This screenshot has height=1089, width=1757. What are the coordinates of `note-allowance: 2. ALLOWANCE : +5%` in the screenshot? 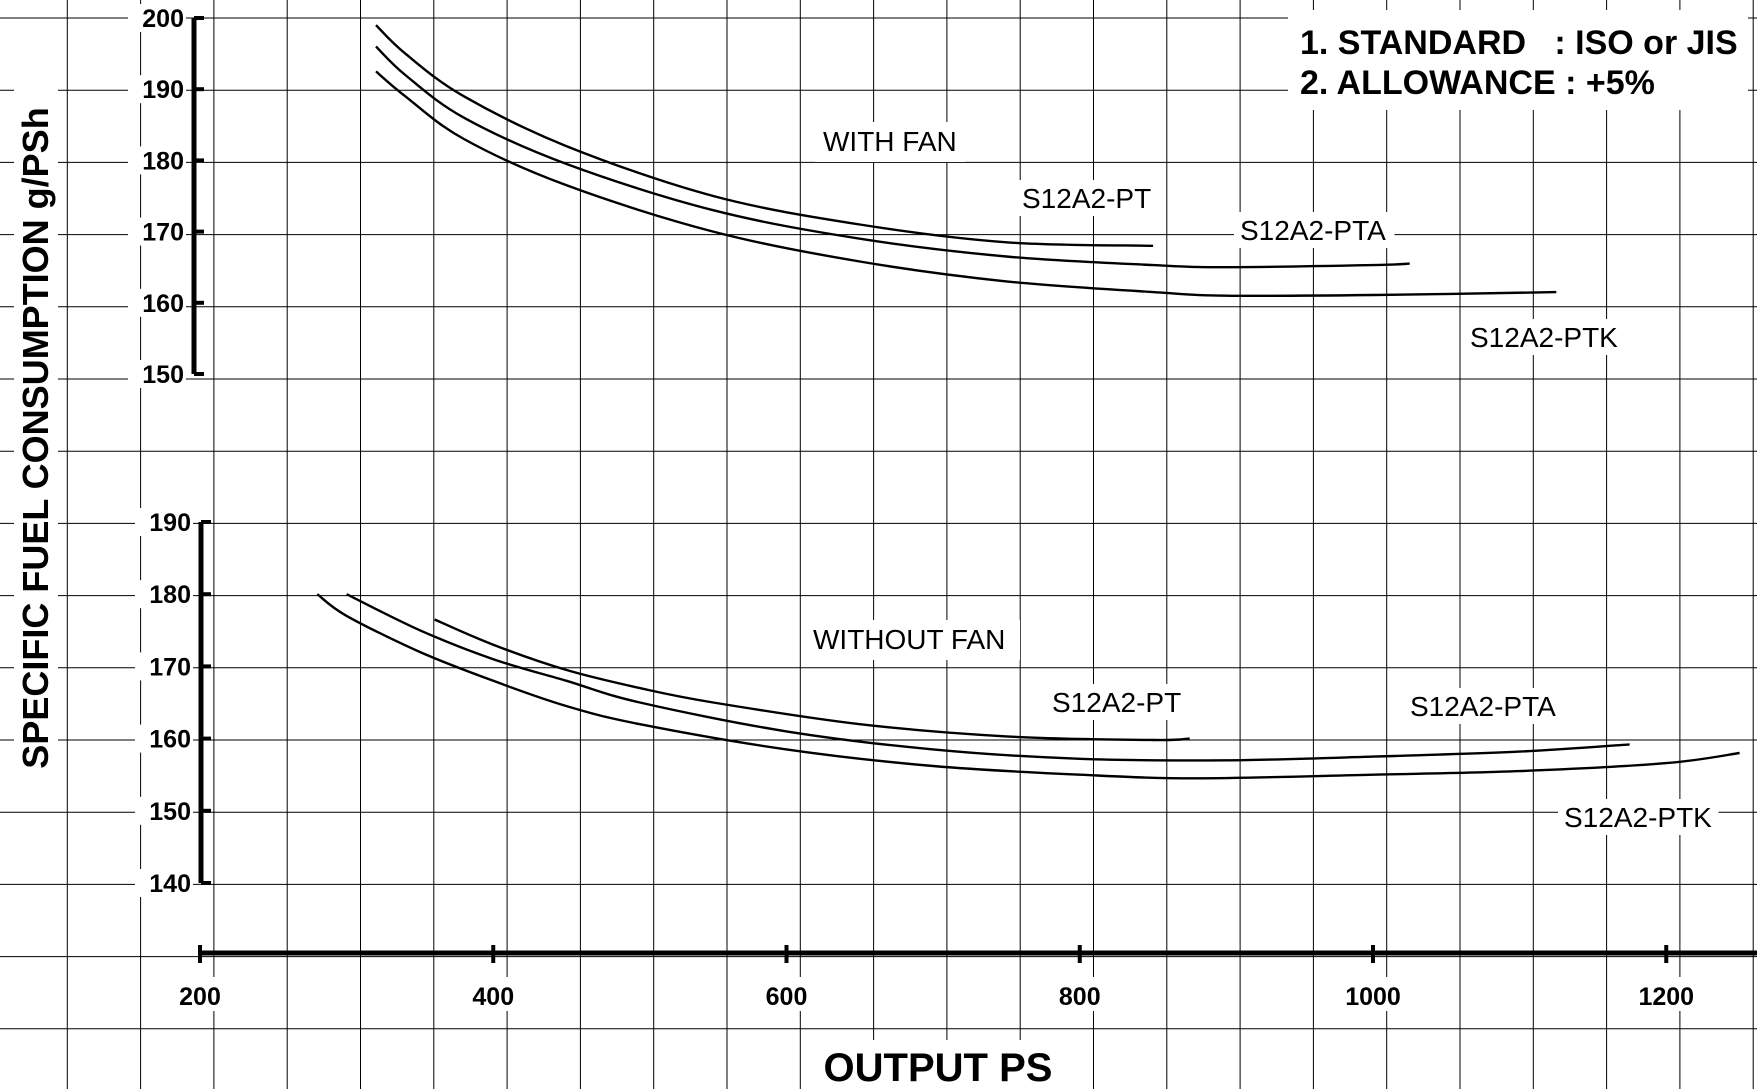 It's located at (1477, 83).